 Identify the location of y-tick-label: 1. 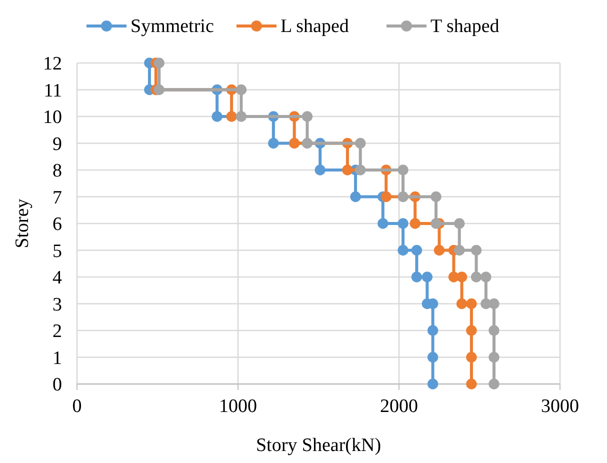
(57, 358).